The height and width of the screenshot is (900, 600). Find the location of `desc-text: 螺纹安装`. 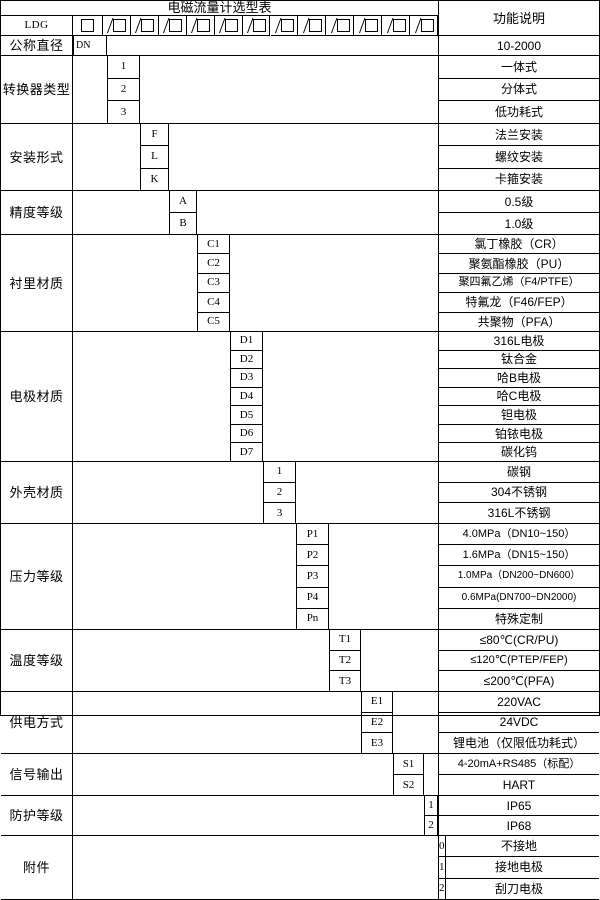

desc-text: 螺纹安装 is located at coordinates (518, 156).